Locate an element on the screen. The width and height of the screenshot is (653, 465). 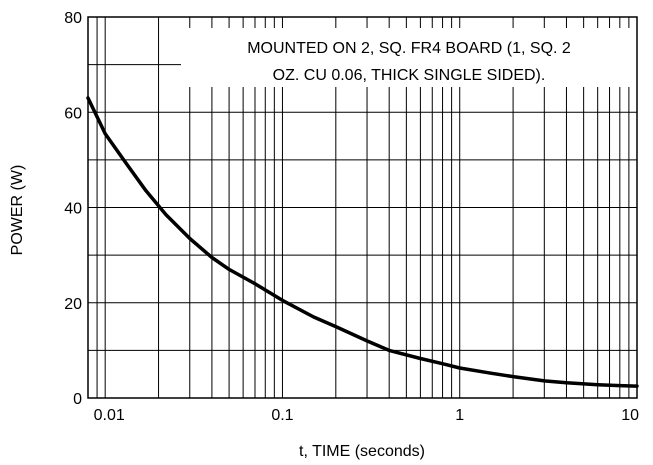
annotation-background is located at coordinates (409, 57).